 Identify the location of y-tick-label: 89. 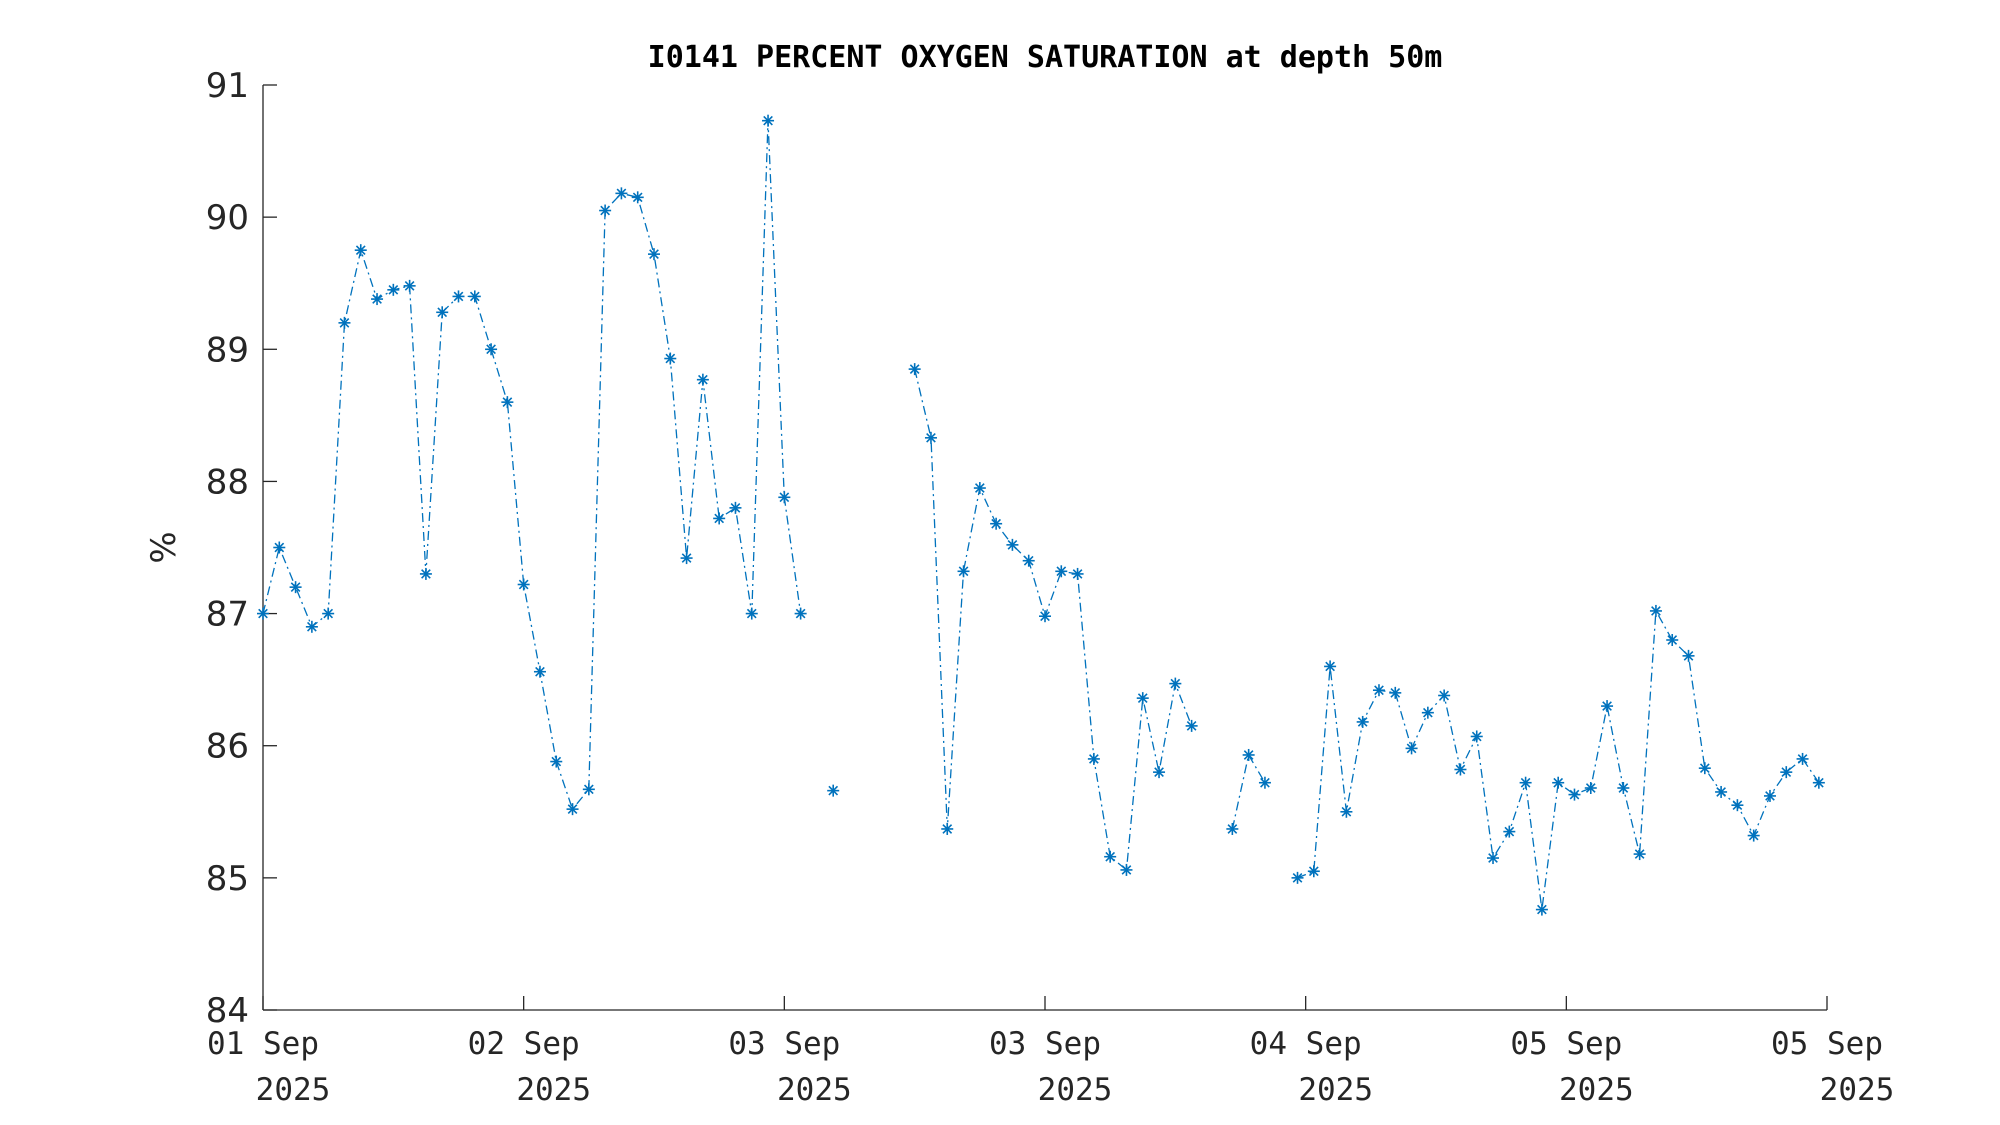
(227, 350).